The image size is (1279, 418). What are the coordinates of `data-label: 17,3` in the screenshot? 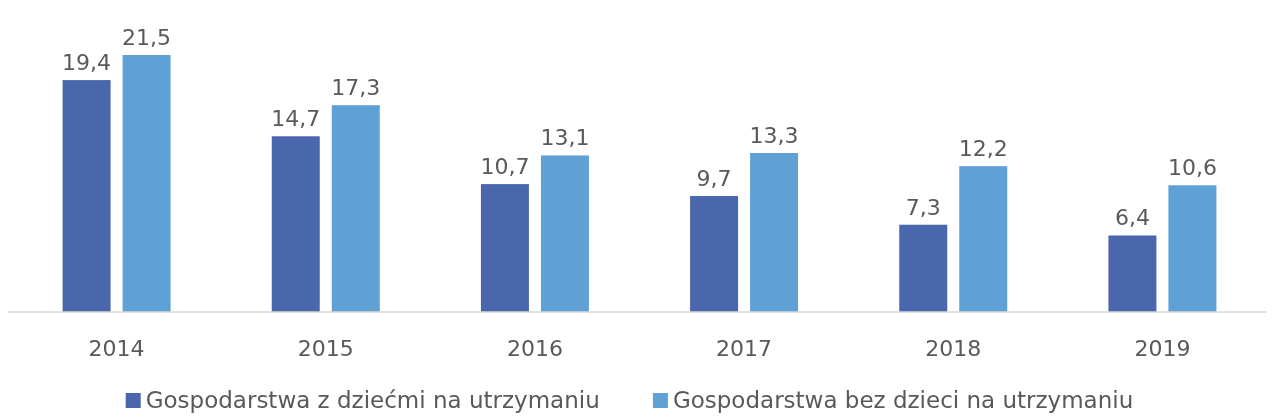 It's located at (356, 88).